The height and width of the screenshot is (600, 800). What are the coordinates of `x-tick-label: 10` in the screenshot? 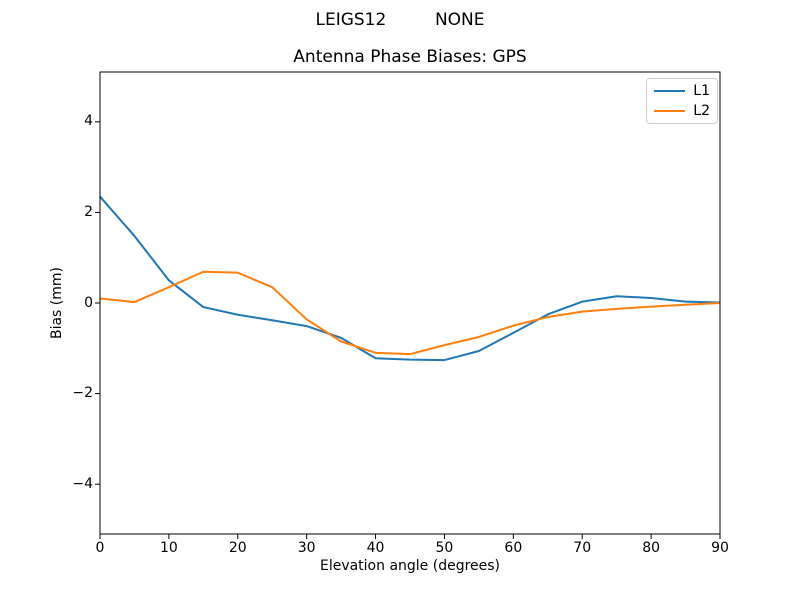 It's located at (168, 548).